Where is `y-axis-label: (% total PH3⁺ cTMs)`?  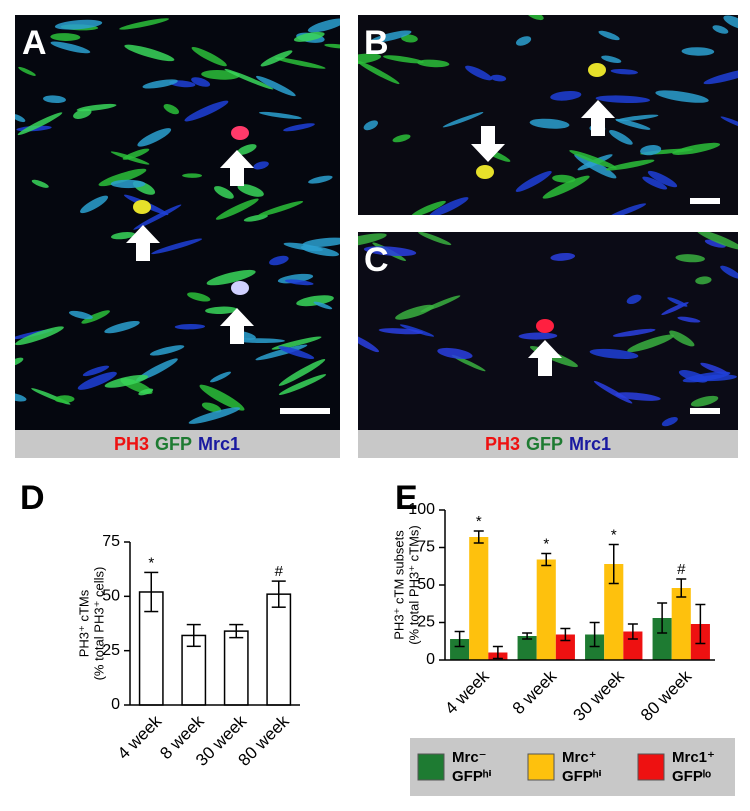
y-axis-label: (% total PH3⁺ cTMs) is located at coordinates (413, 585).